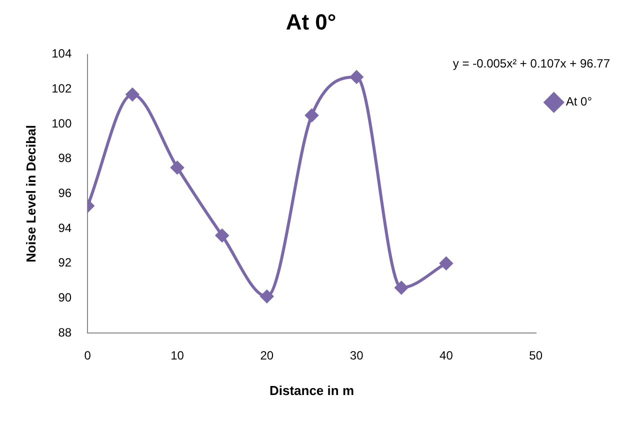 The image size is (622, 423). Describe the element at coordinates (447, 355) in the screenshot. I see `x-tick-label: 40` at that location.